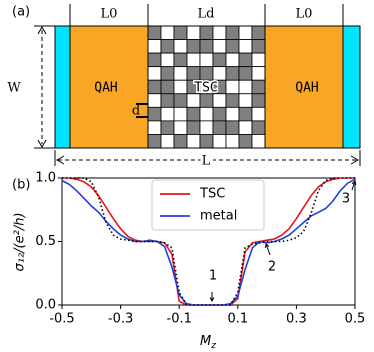  I want to click on legend-label: metal, so click(218, 216).